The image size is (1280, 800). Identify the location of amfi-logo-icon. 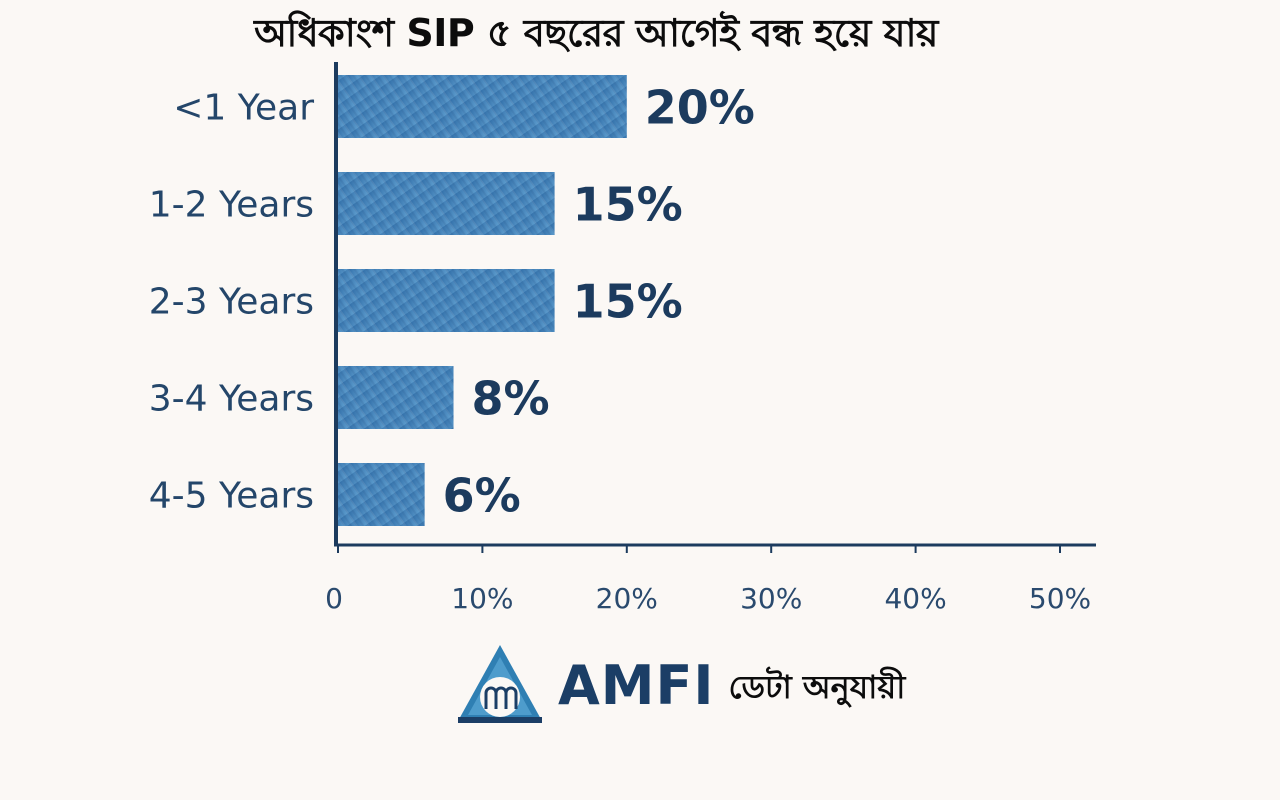
(500, 684).